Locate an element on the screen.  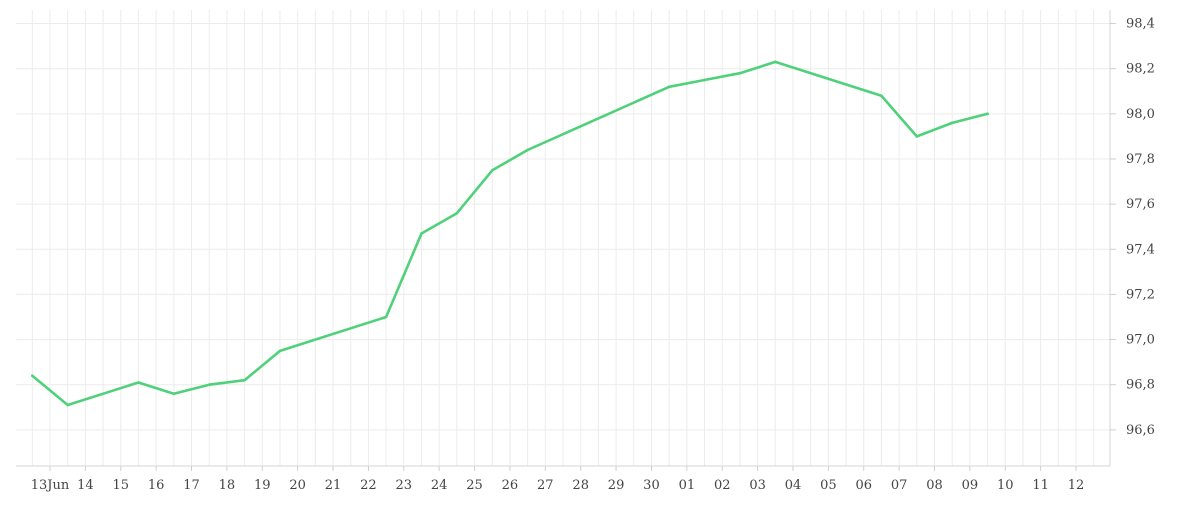
x-tick-label: 02 is located at coordinates (722, 485).